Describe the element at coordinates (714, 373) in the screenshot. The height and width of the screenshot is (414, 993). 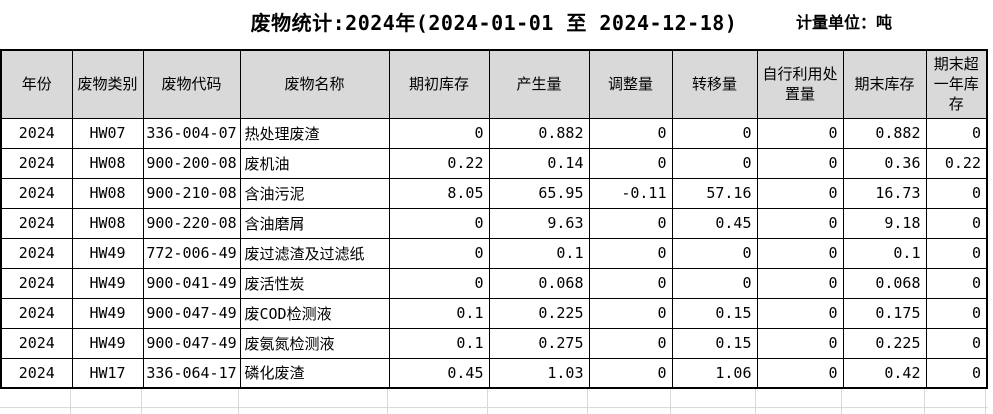
I see `table-cell: 1.06` at that location.